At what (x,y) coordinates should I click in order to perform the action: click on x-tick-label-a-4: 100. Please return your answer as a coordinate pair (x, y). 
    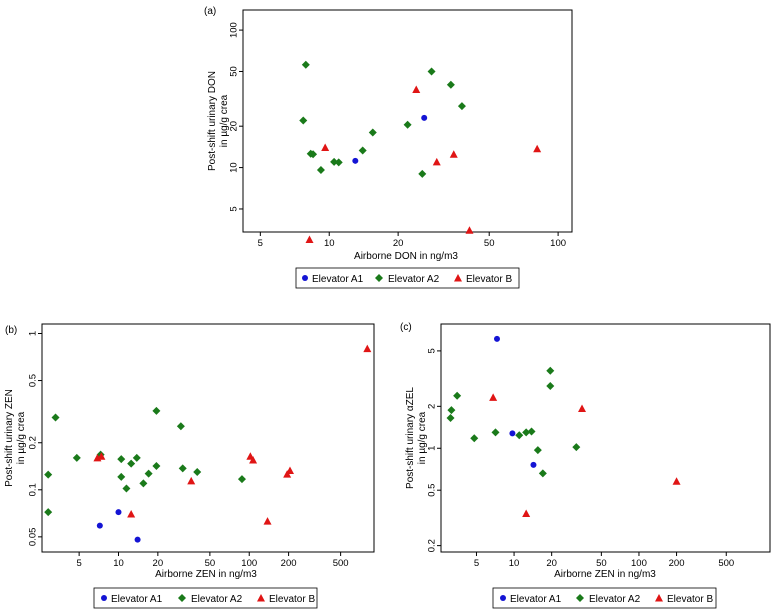
    Looking at the image, I should click on (558, 243).